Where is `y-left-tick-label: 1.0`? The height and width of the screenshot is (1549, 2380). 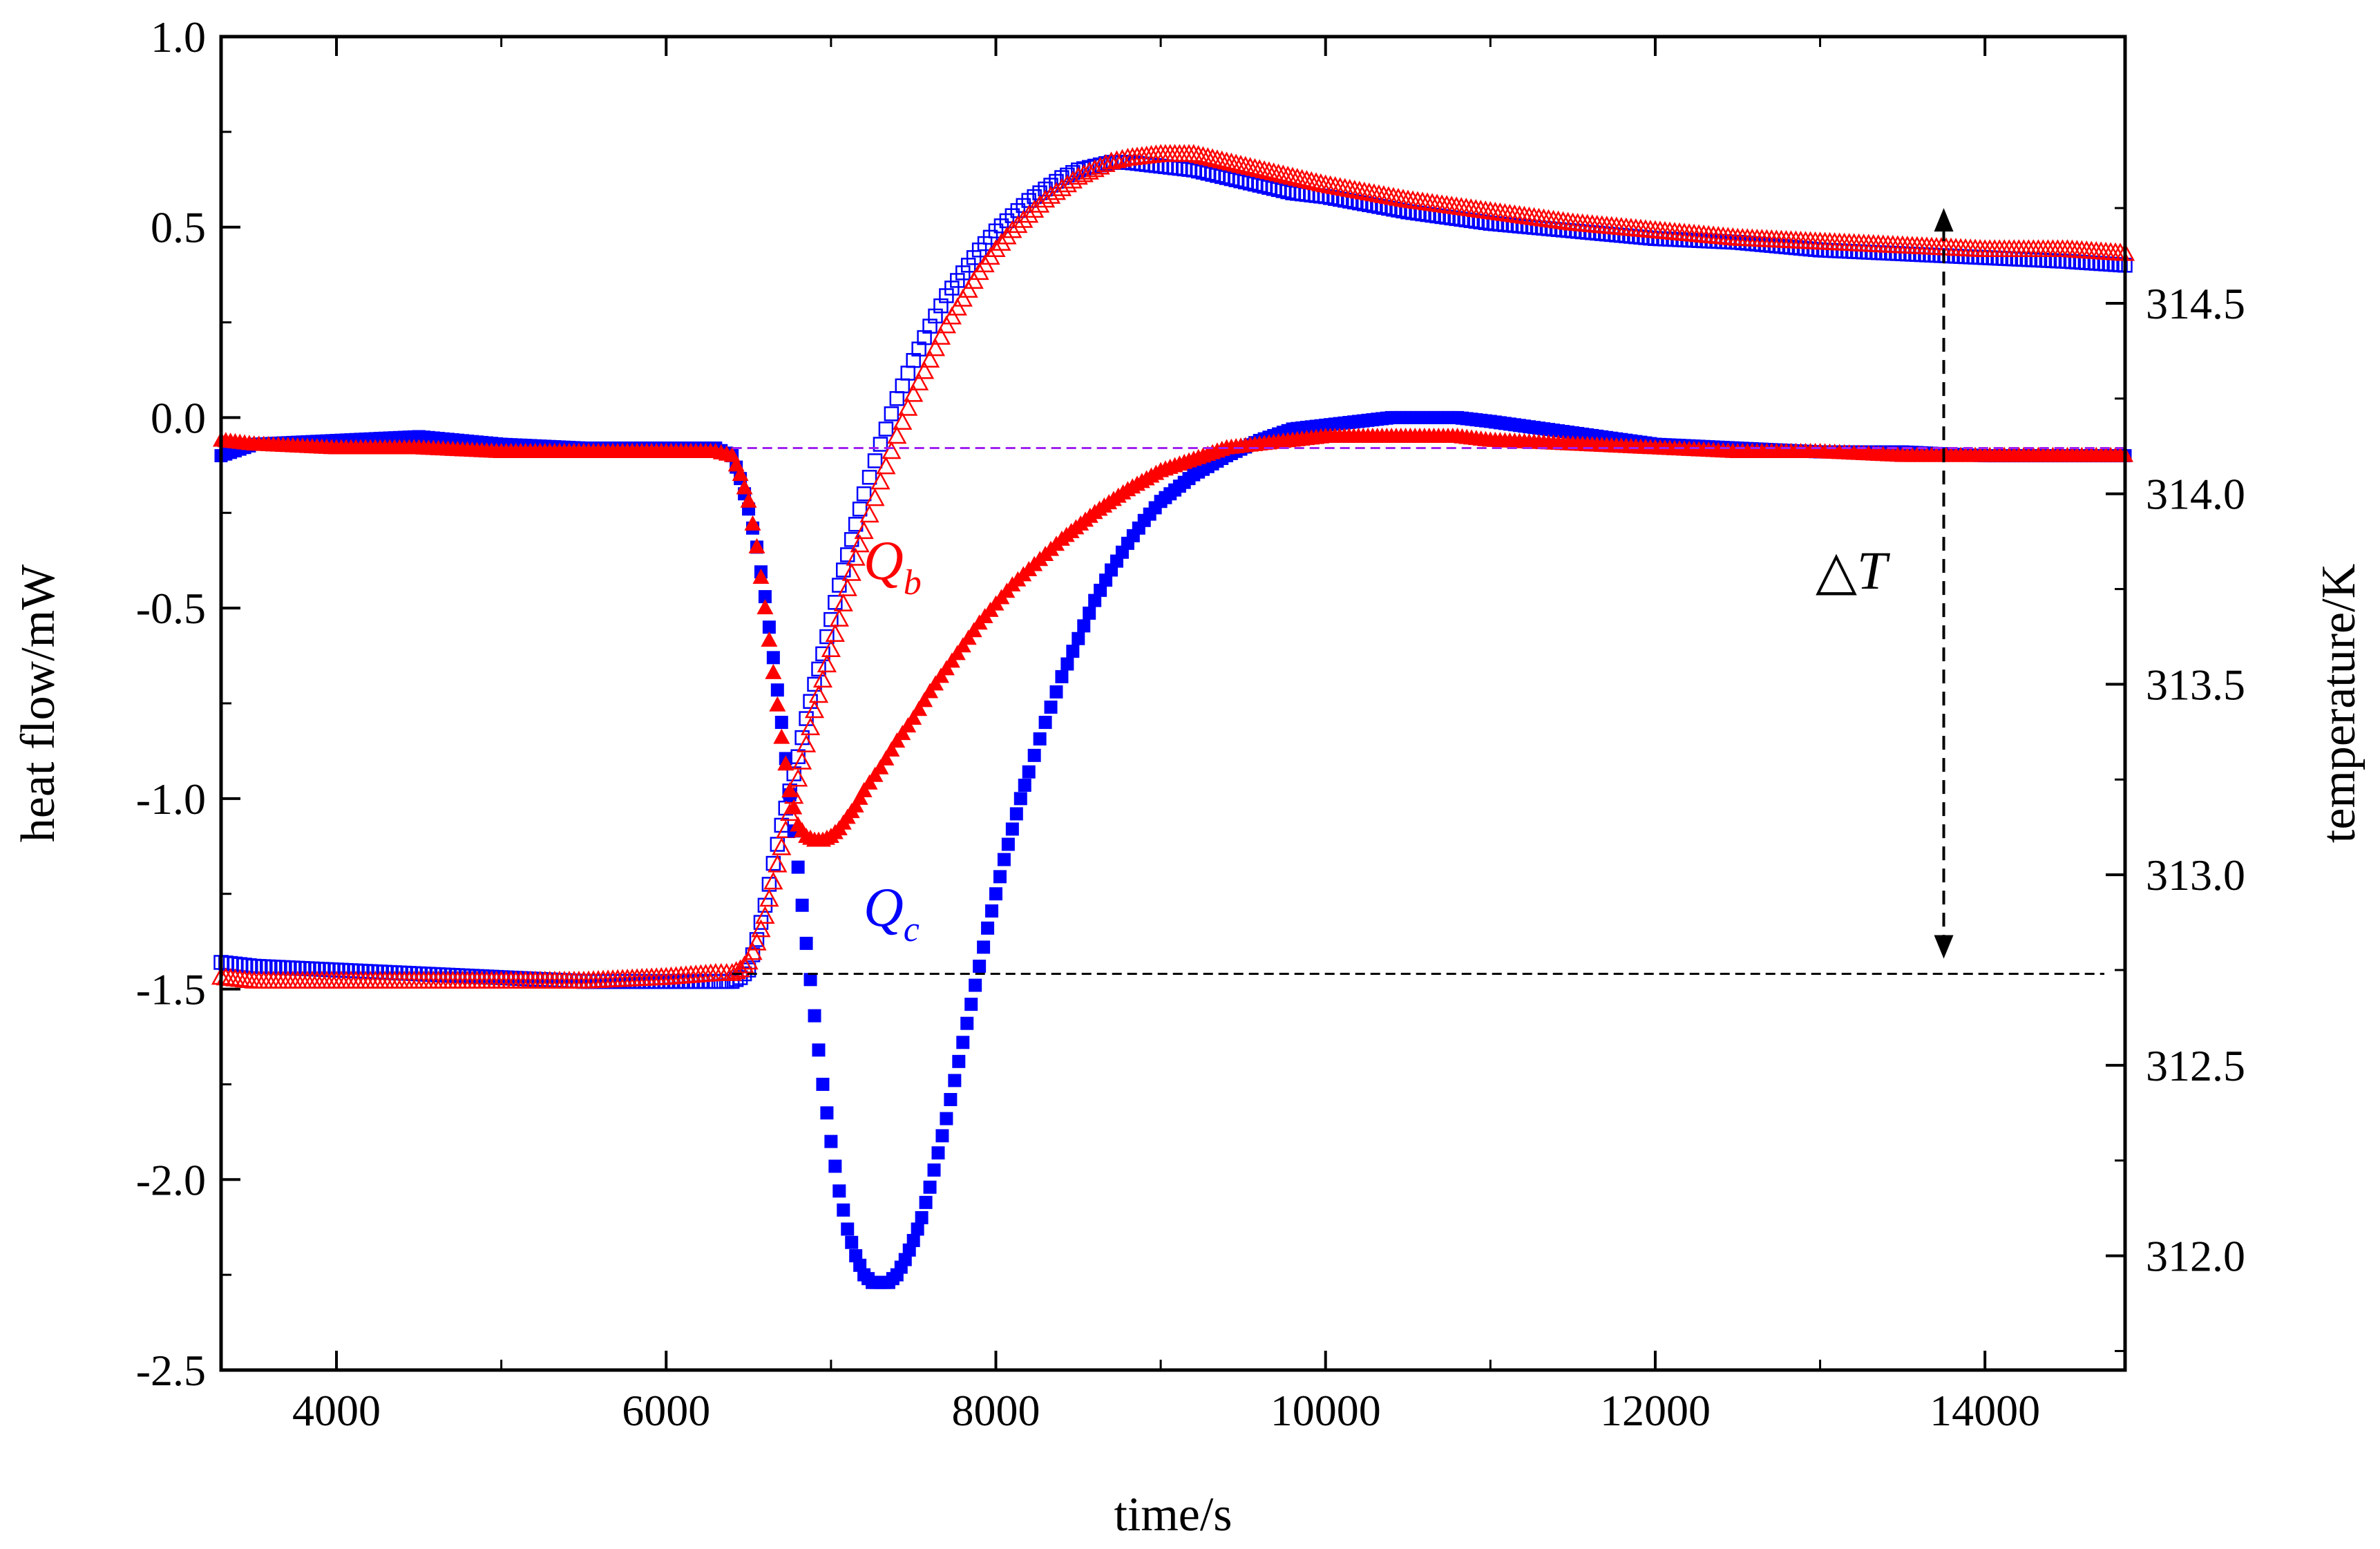
y-left-tick-label: 1.0 is located at coordinates (178, 36).